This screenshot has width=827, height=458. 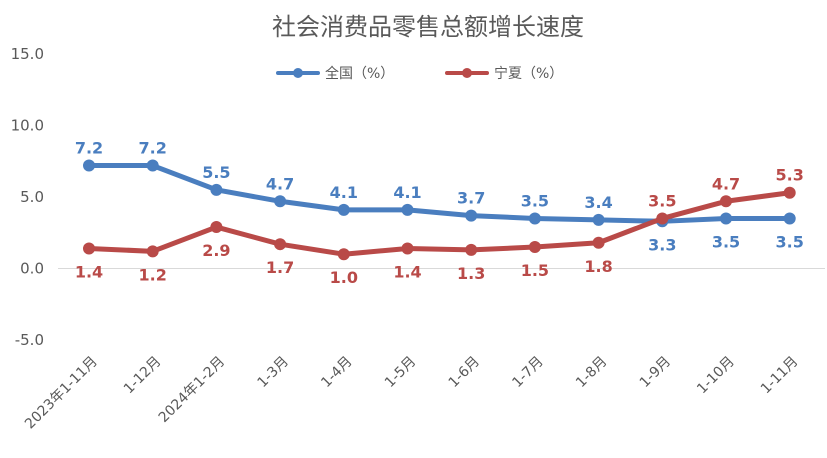 What do you see at coordinates (528, 73) in the screenshot?
I see `legend-label: 宁夏（%）` at bounding box center [528, 73].